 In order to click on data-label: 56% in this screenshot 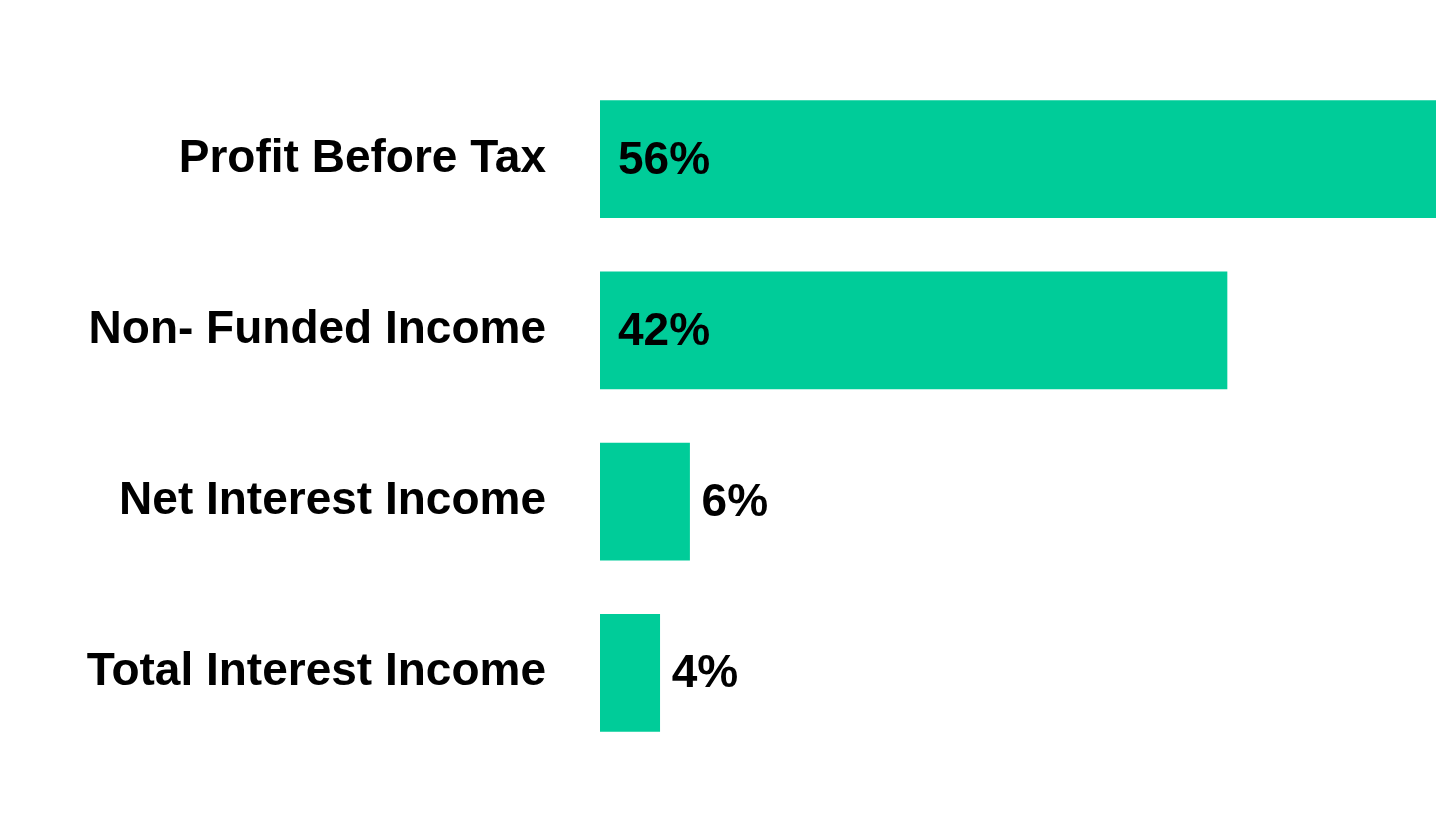, I will do `click(664, 157)`.